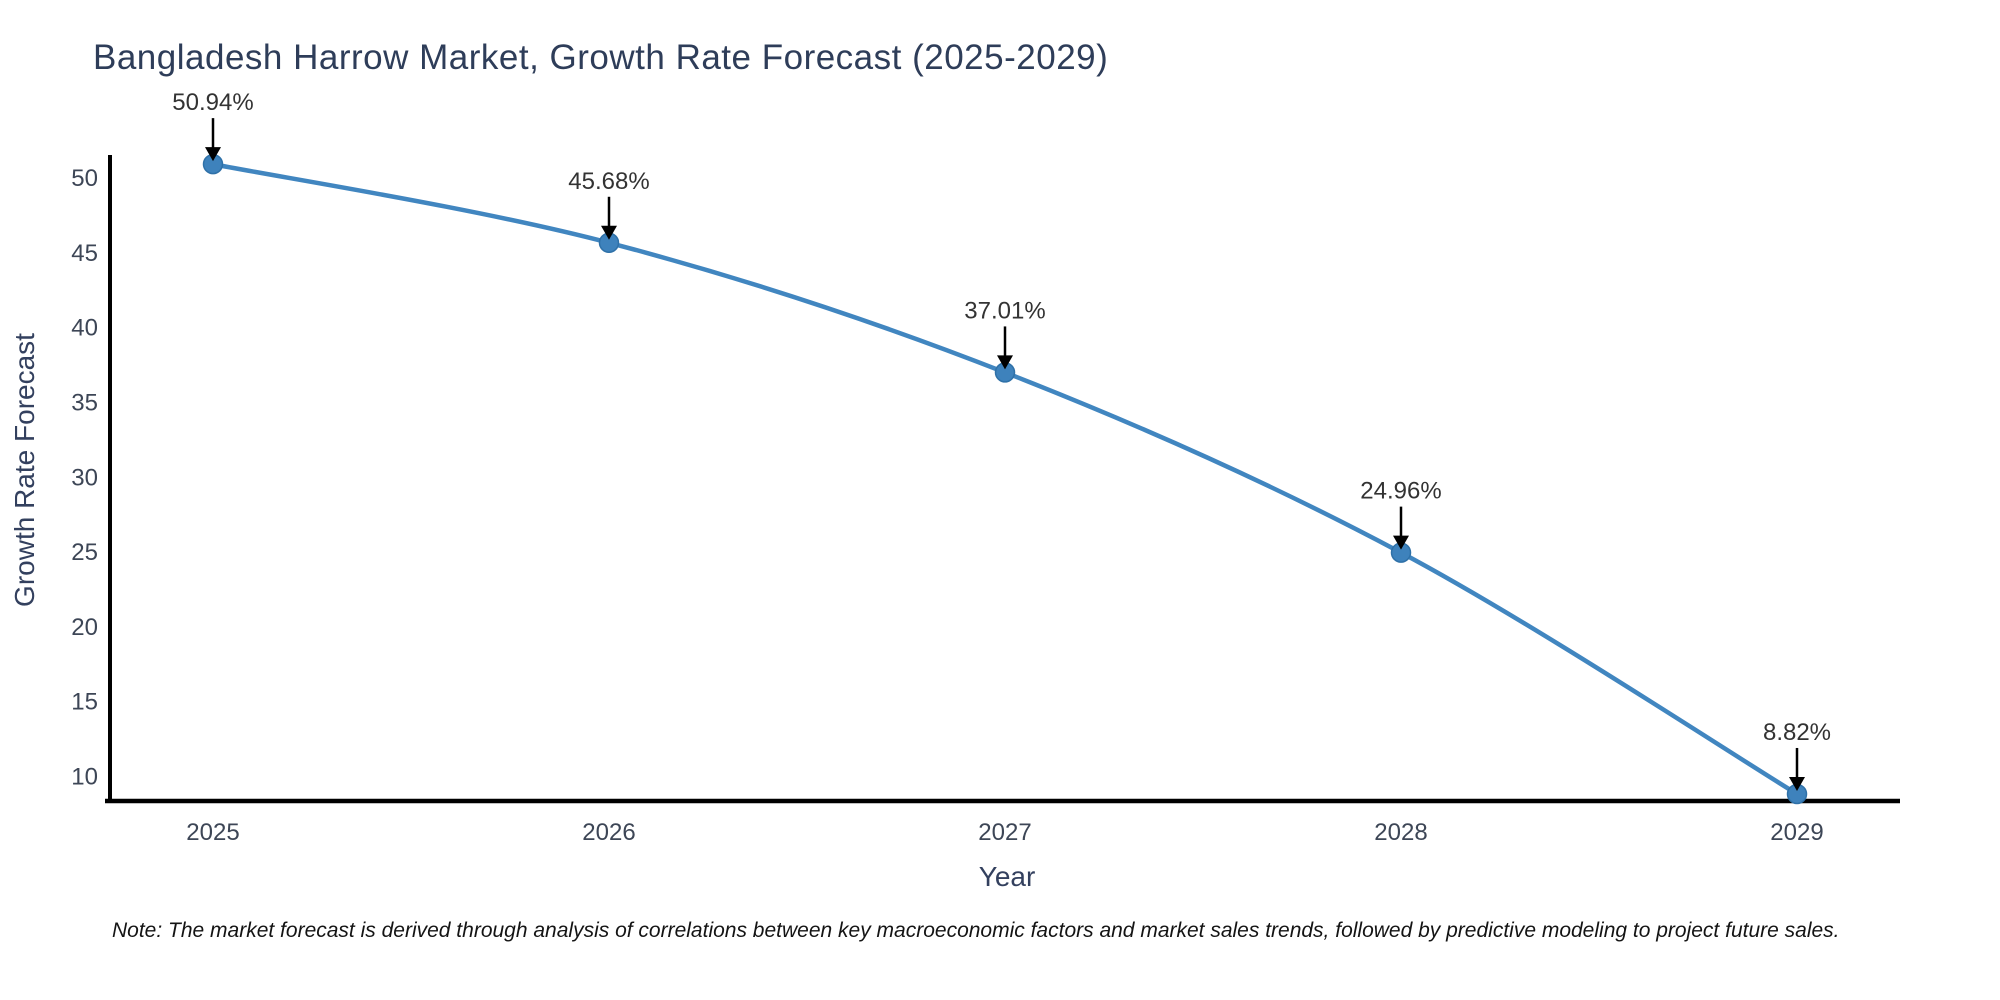 The width and height of the screenshot is (2000, 1000). What do you see at coordinates (212, 832) in the screenshot?
I see `x-tick-label: 2025` at bounding box center [212, 832].